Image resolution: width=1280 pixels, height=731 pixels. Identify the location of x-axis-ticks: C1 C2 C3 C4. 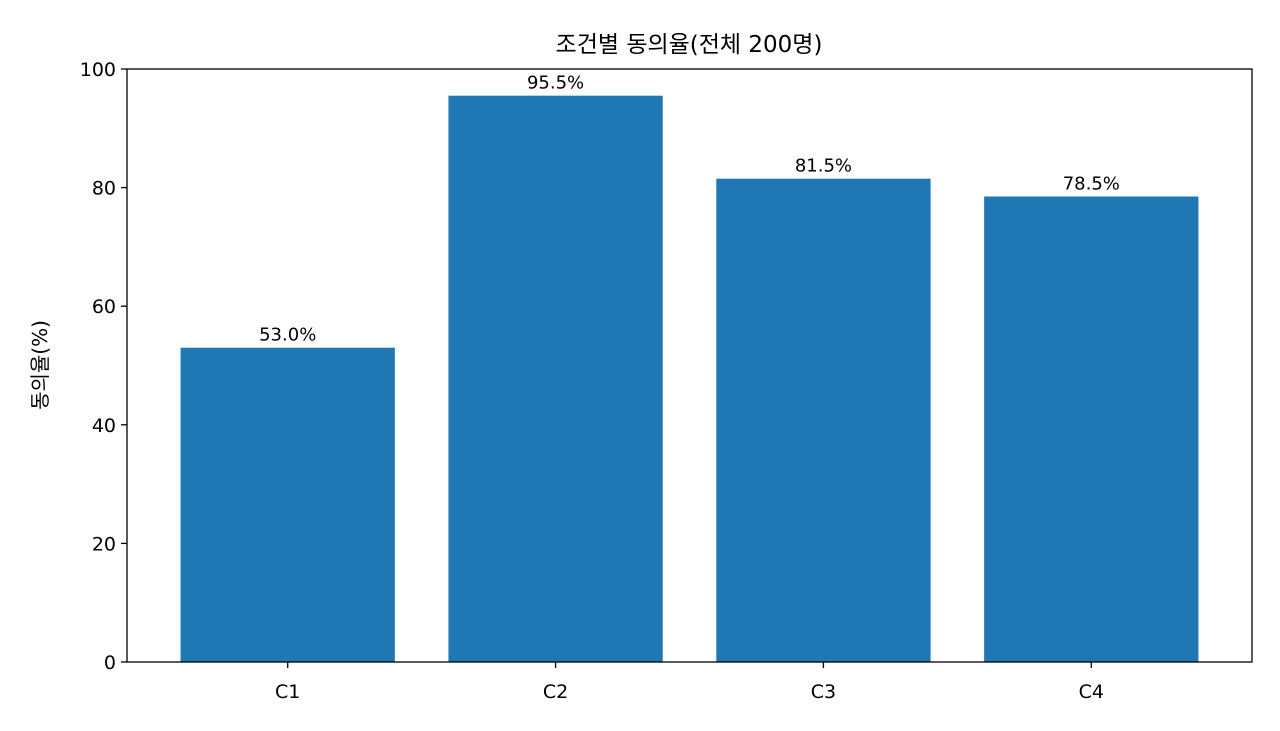
(689, 682).